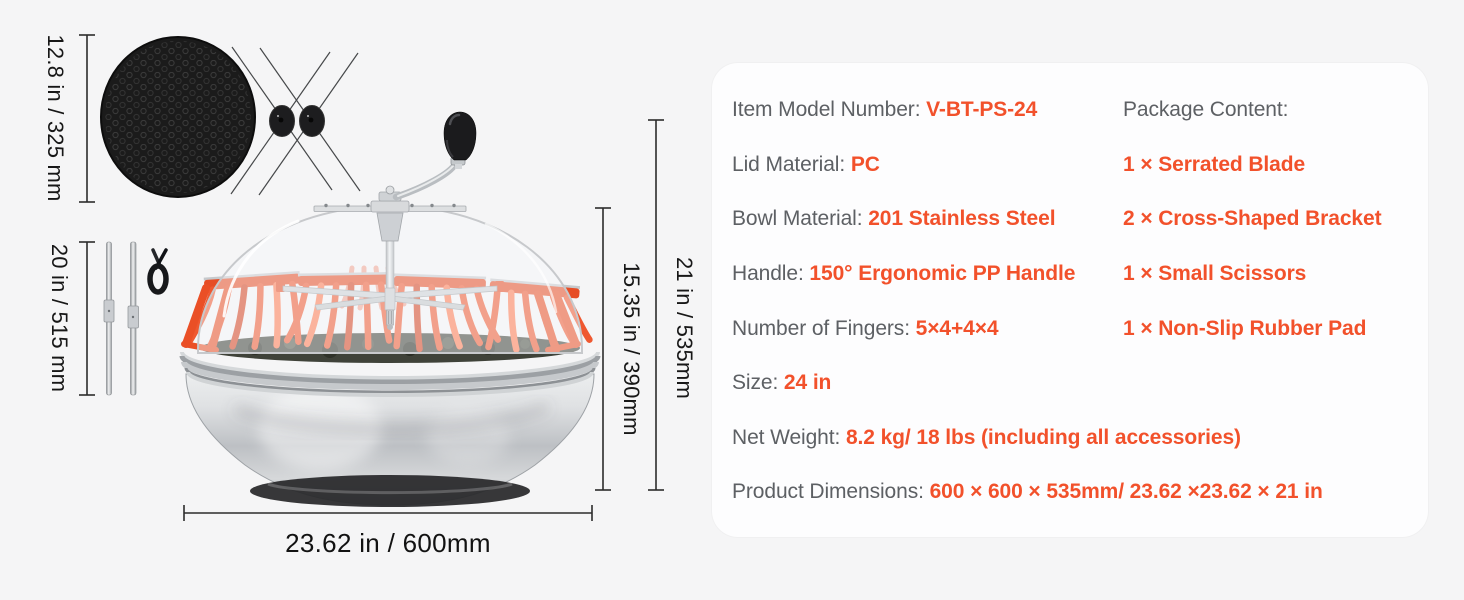 The height and width of the screenshot is (600, 1464). I want to click on spec-value: V-BT-PS-24, so click(982, 110).